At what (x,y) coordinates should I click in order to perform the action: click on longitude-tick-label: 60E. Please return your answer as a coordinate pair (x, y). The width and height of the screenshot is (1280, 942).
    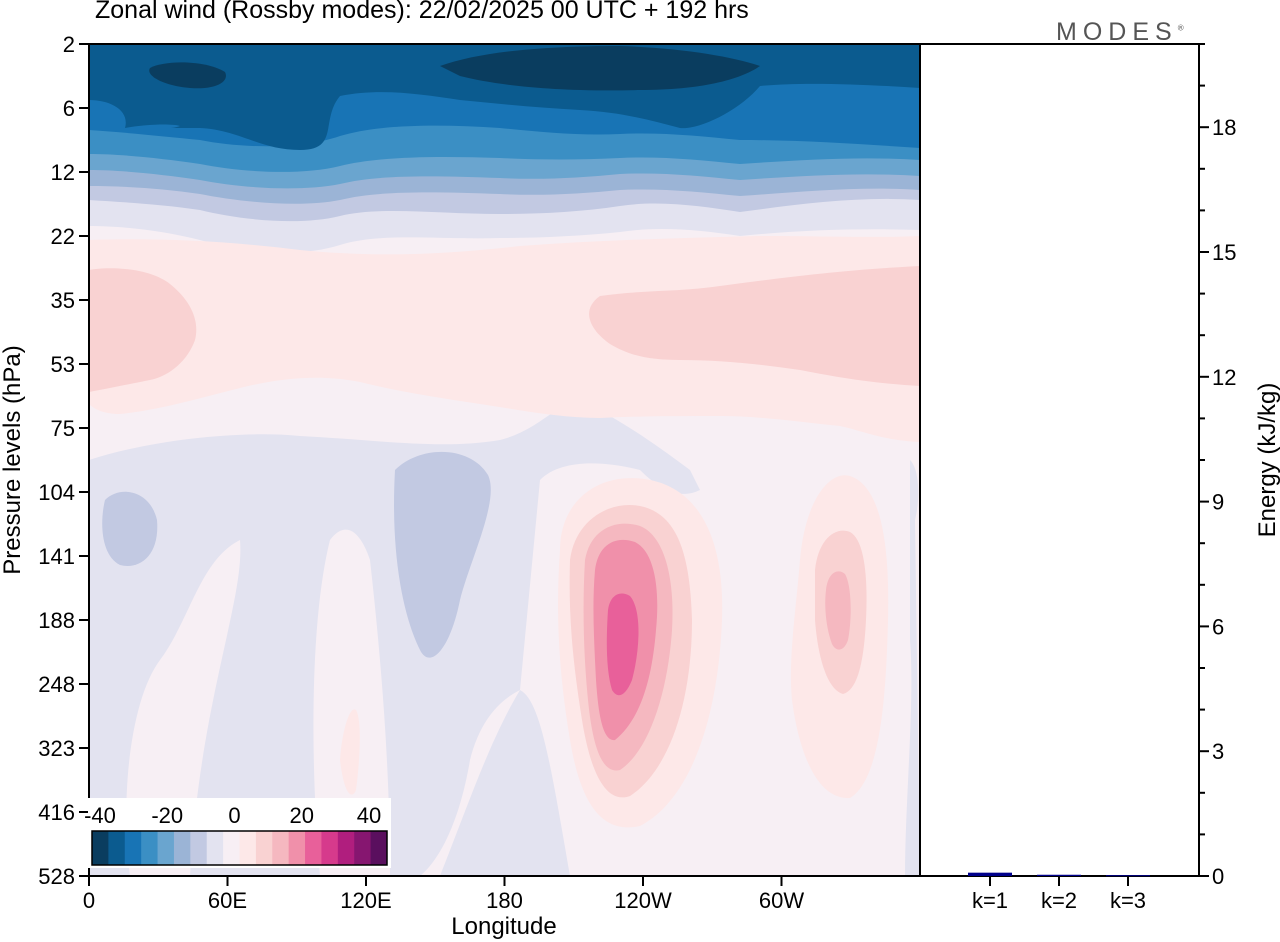
    Looking at the image, I should click on (227, 900).